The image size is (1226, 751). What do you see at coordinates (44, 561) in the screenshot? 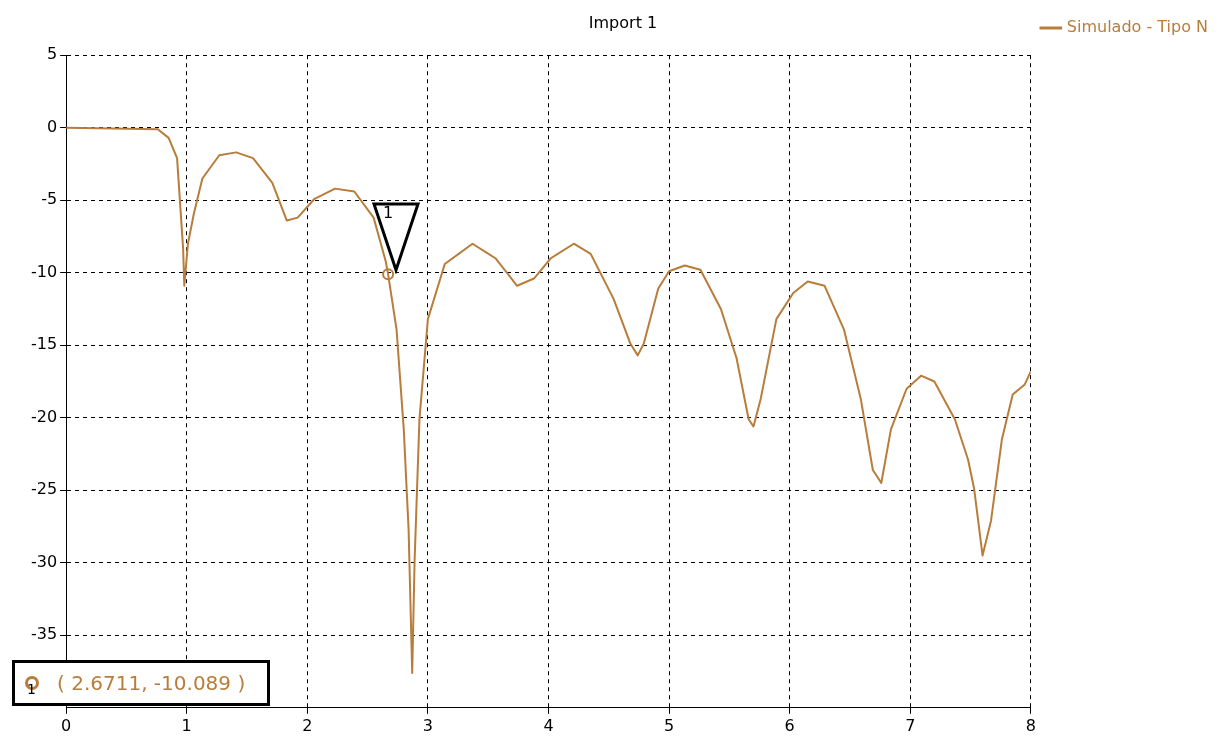
I see `y-tick-label: -30` at bounding box center [44, 561].